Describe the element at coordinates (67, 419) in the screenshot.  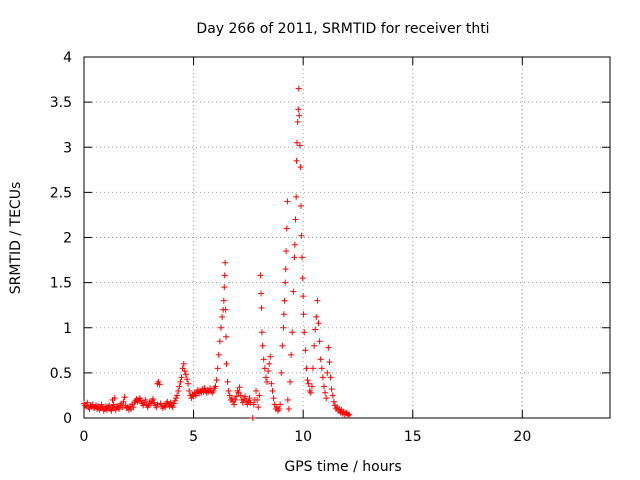
I see `y-tick-label: 0` at that location.